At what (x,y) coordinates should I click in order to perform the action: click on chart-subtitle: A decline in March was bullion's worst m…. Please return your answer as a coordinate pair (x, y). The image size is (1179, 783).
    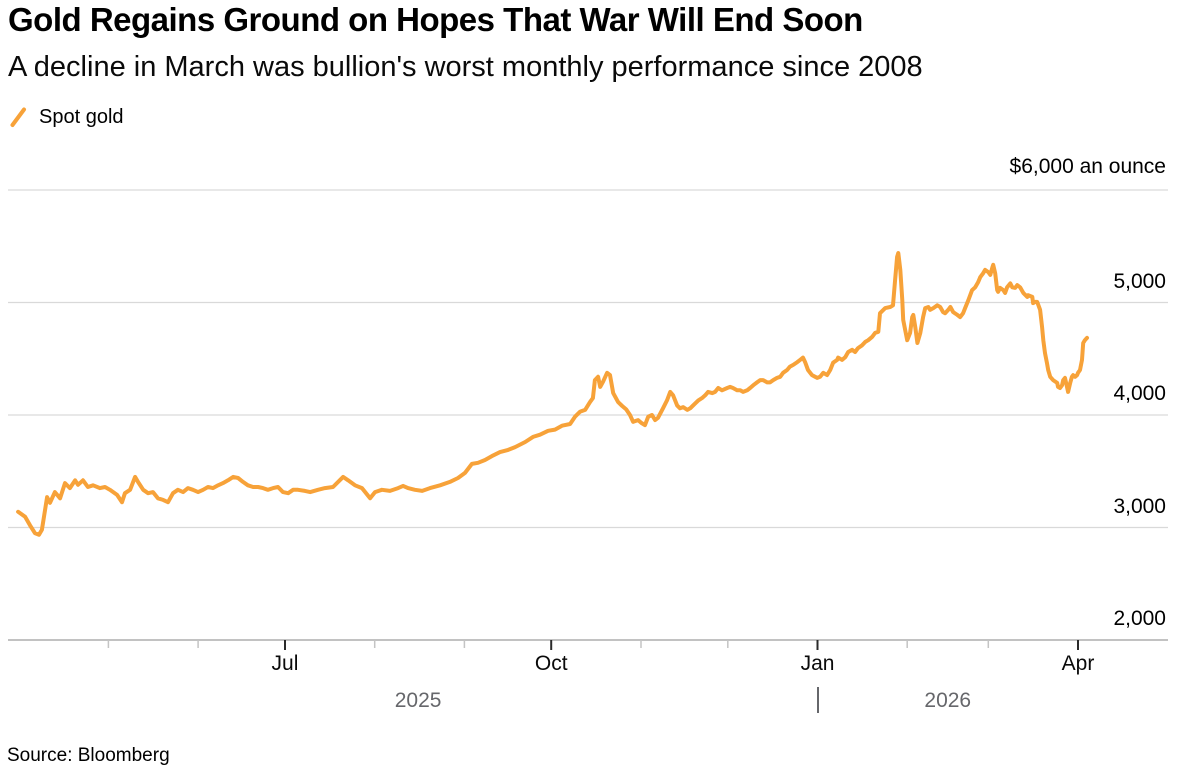
    Looking at the image, I should click on (465, 67).